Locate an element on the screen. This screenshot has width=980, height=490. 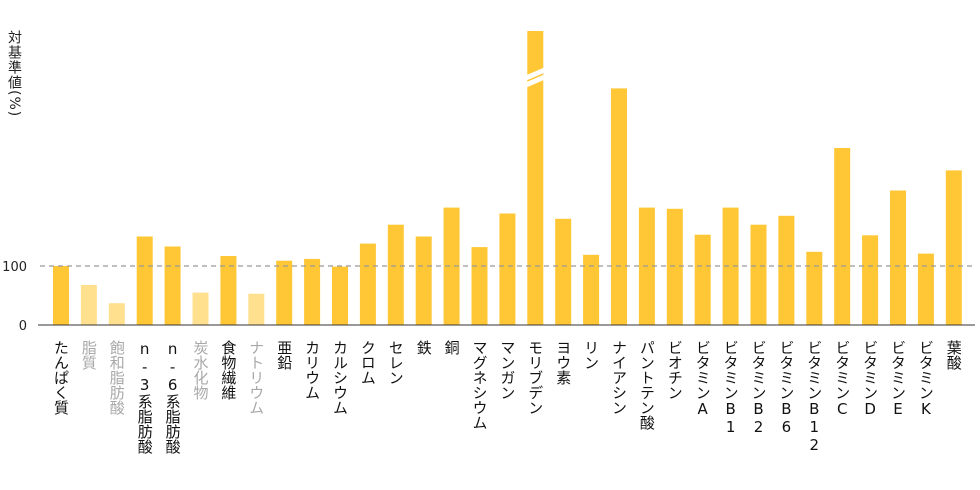
x-tick-label-11: カルシウム is located at coordinates (340, 377).